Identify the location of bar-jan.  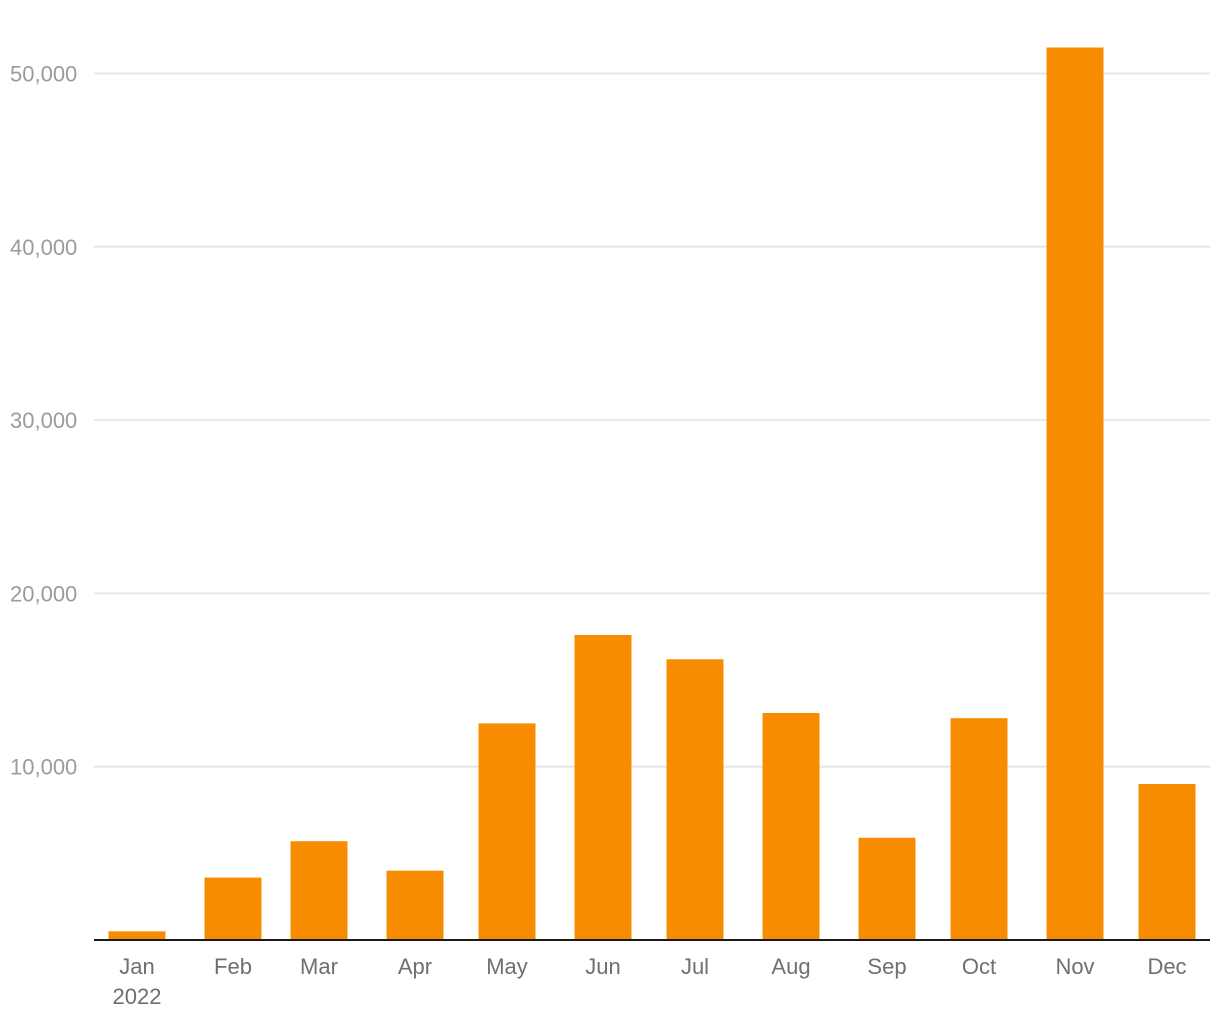
(137, 935).